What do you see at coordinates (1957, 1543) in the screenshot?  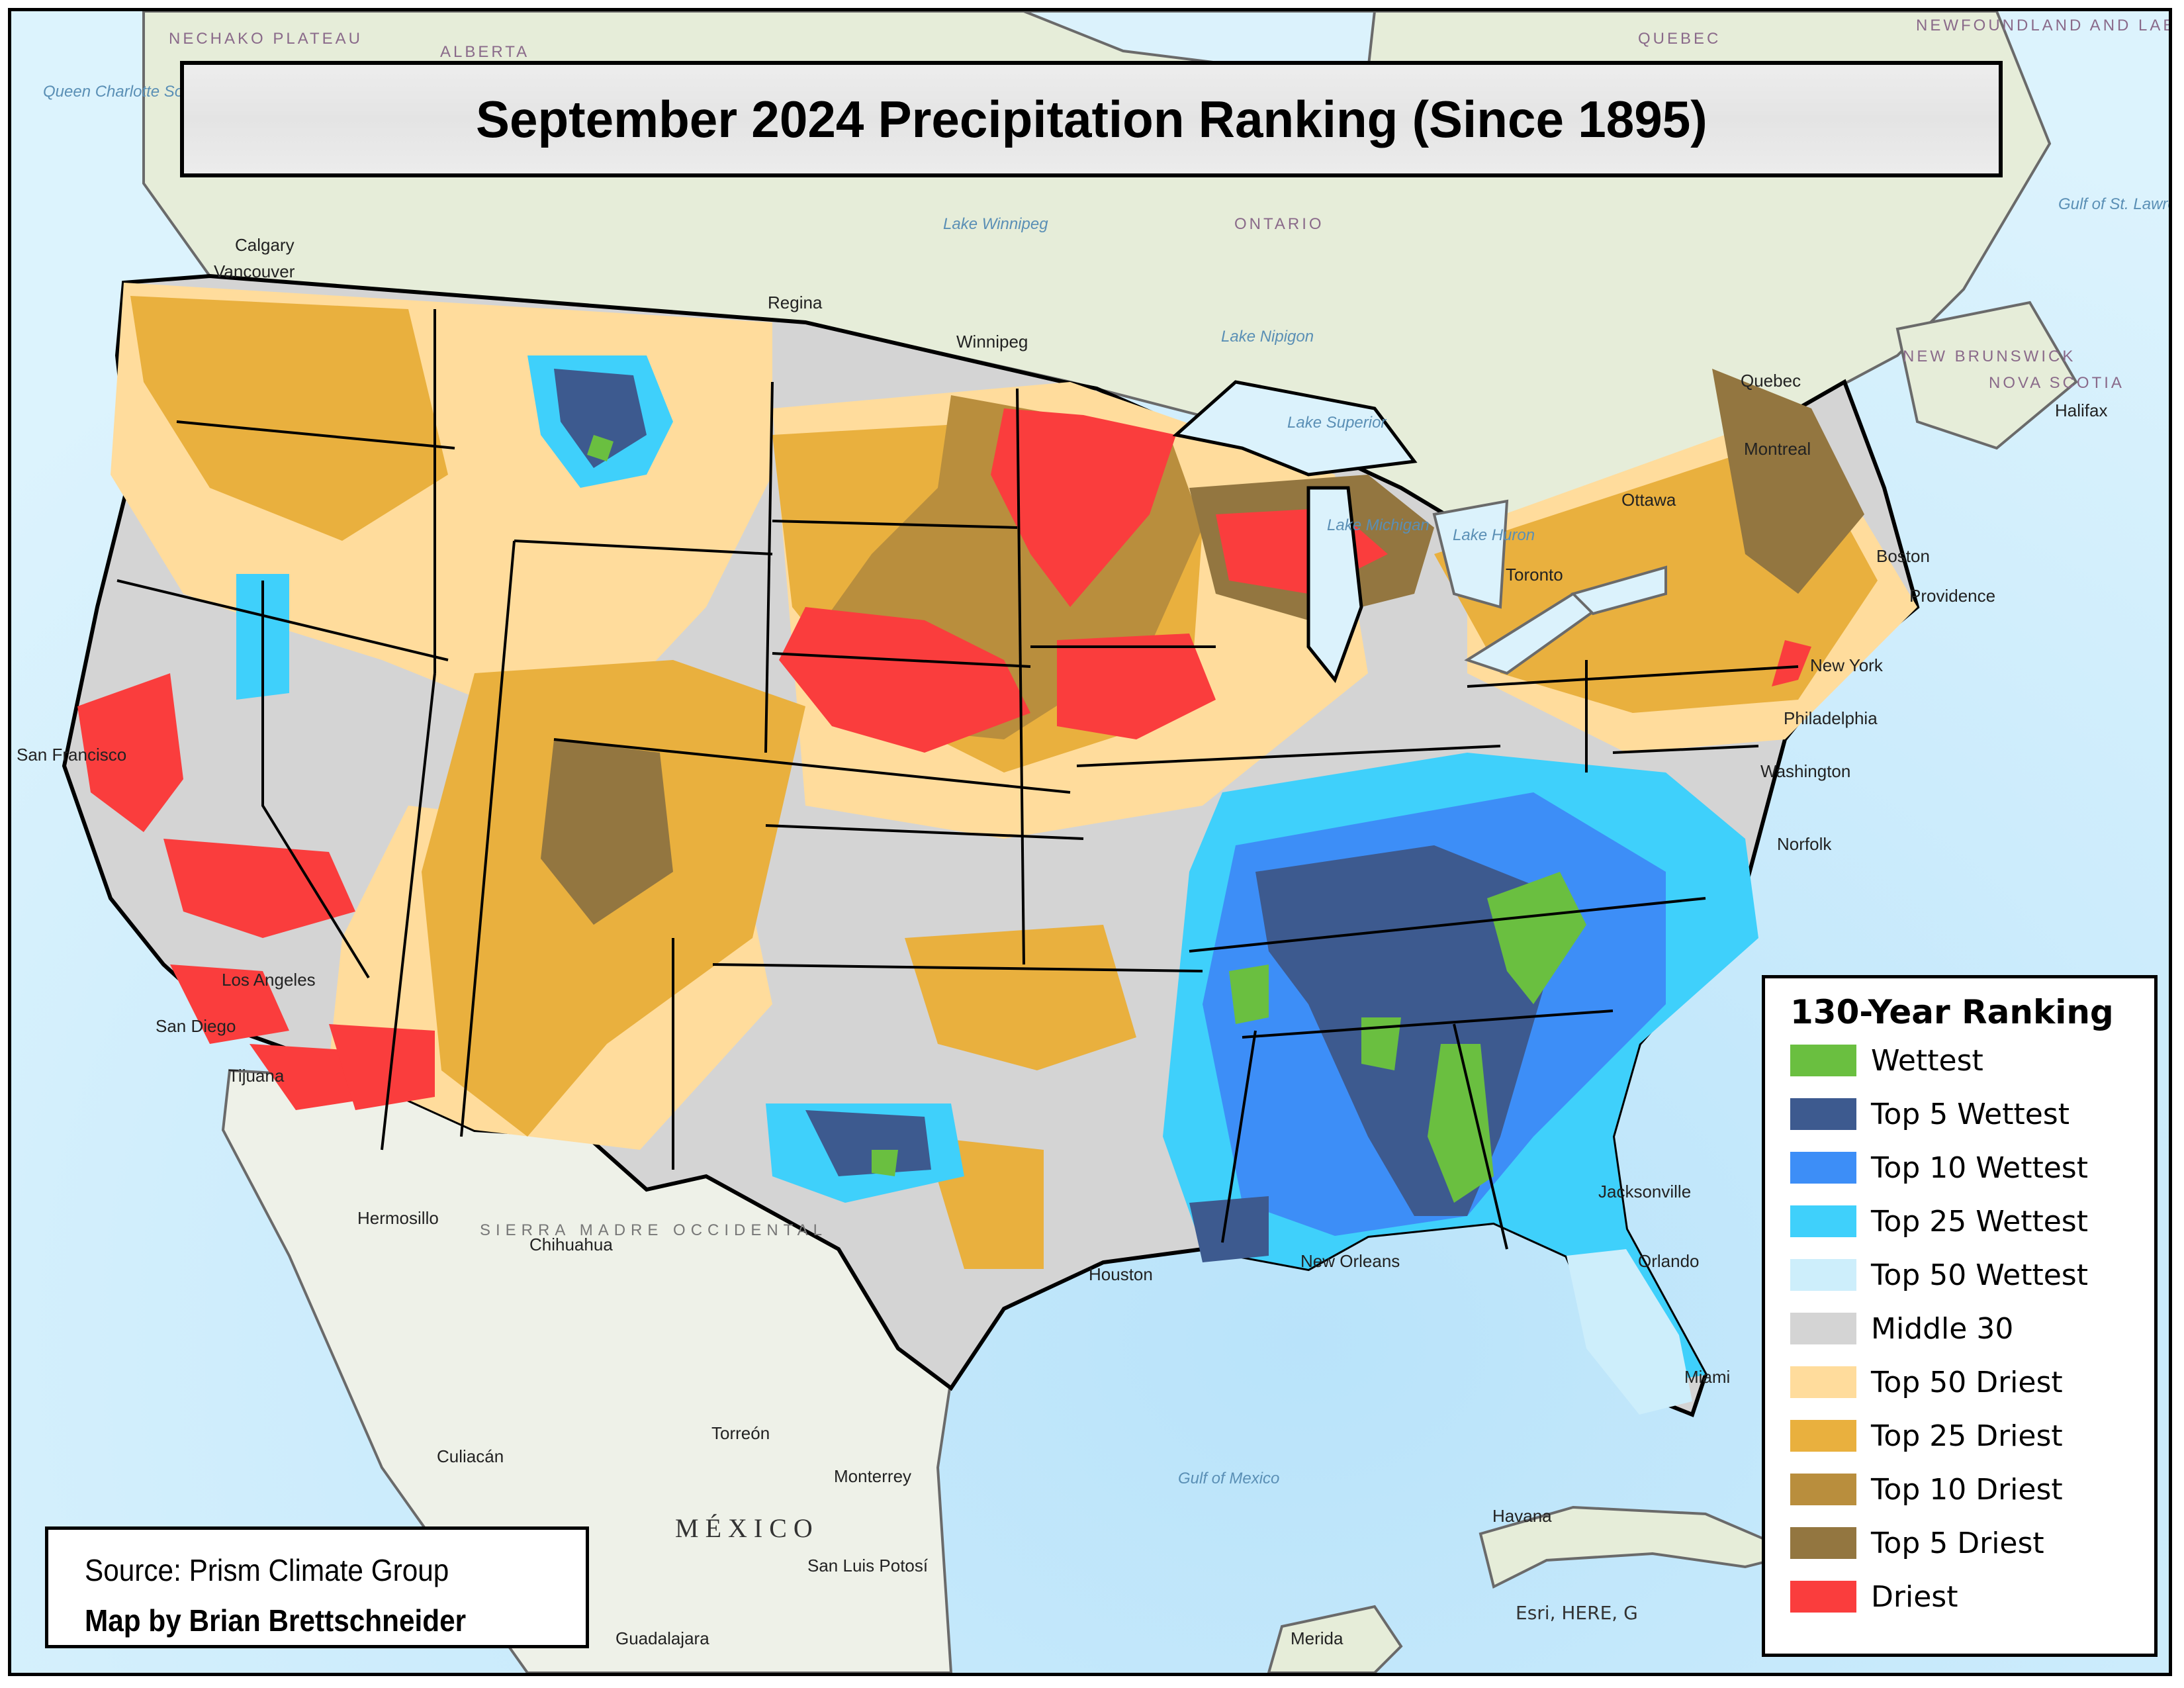 I see `legend-label: Top 5 Driest` at bounding box center [1957, 1543].